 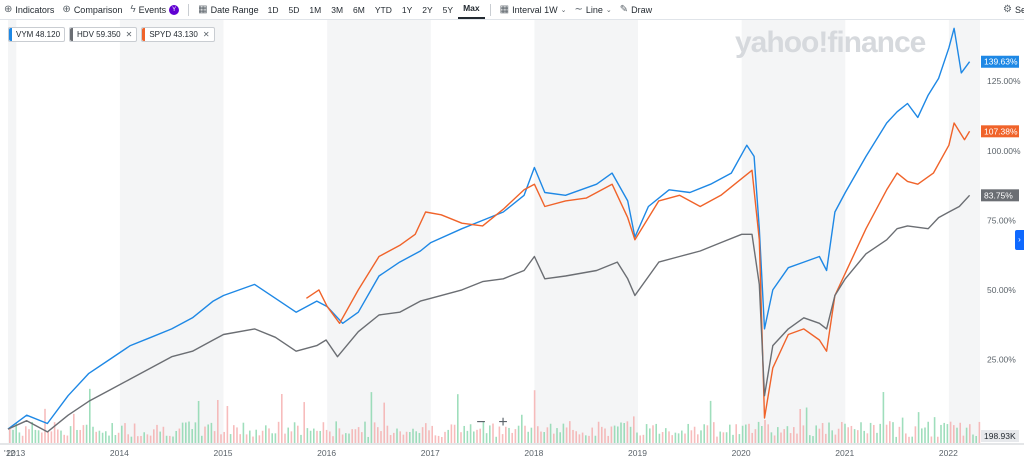 I want to click on settings-button: ⚙ Se, so click(x=1013, y=9).